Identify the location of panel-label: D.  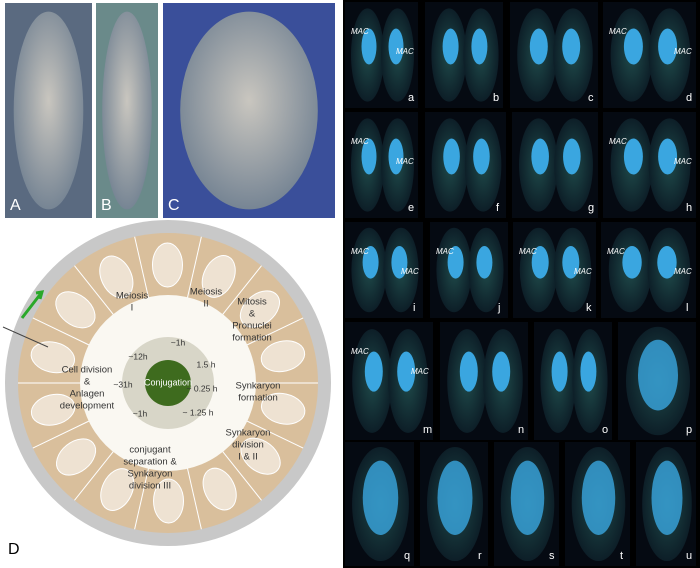
(14, 549).